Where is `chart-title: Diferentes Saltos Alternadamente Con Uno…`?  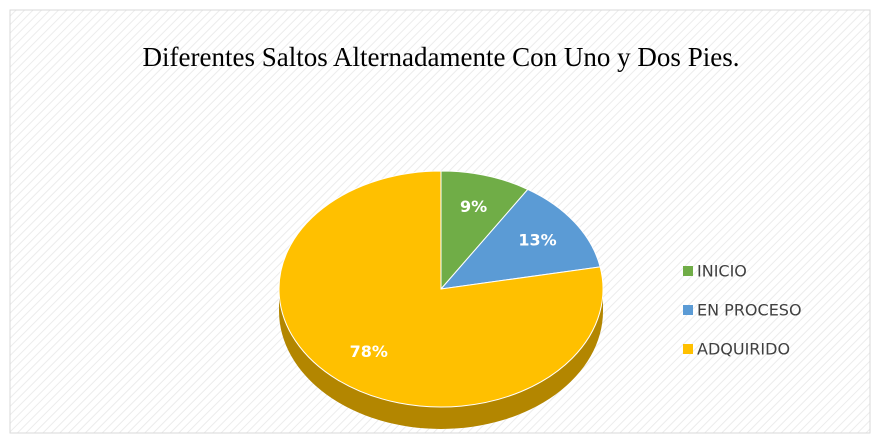 chart-title: Diferentes Saltos Alternadamente Con Uno… is located at coordinates (441, 57).